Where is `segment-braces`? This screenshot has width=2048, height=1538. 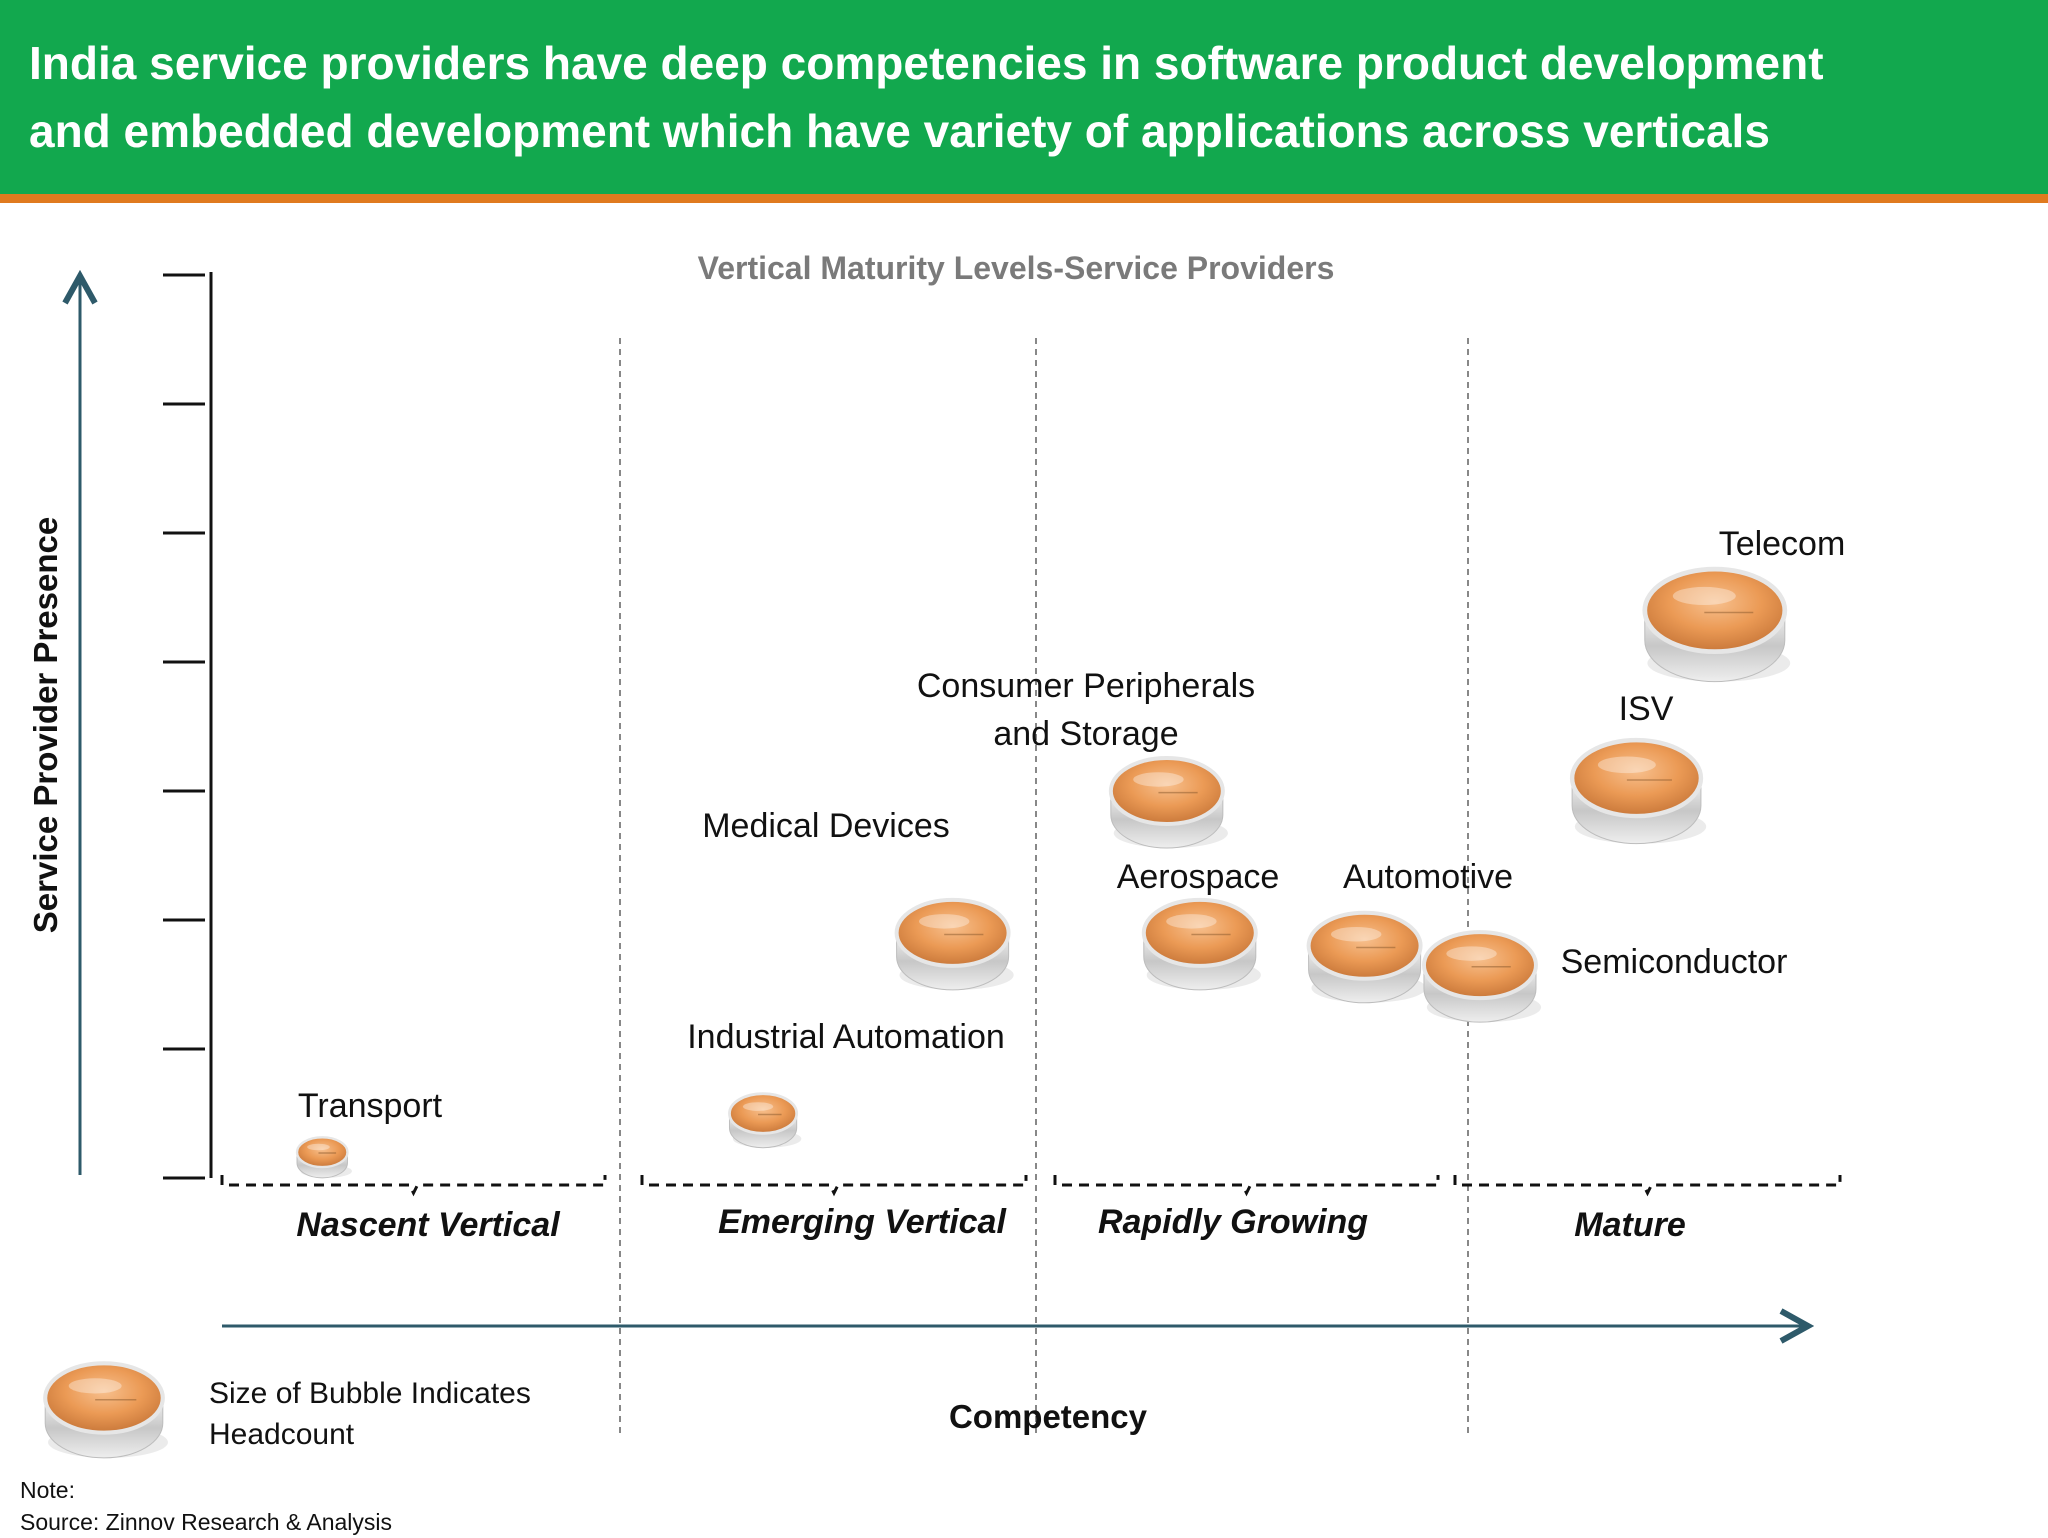
segment-braces is located at coordinates (1031, 1186).